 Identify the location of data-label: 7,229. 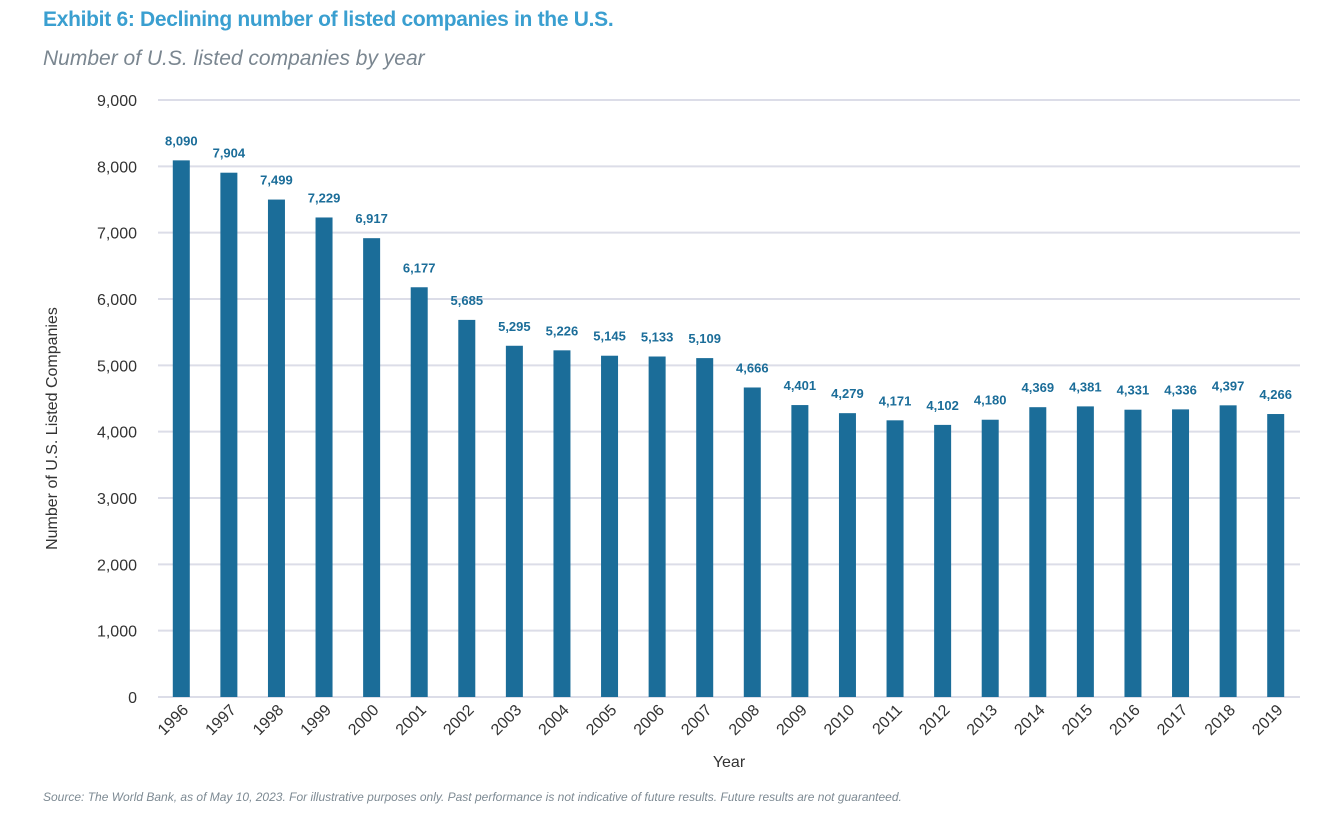
(324, 197).